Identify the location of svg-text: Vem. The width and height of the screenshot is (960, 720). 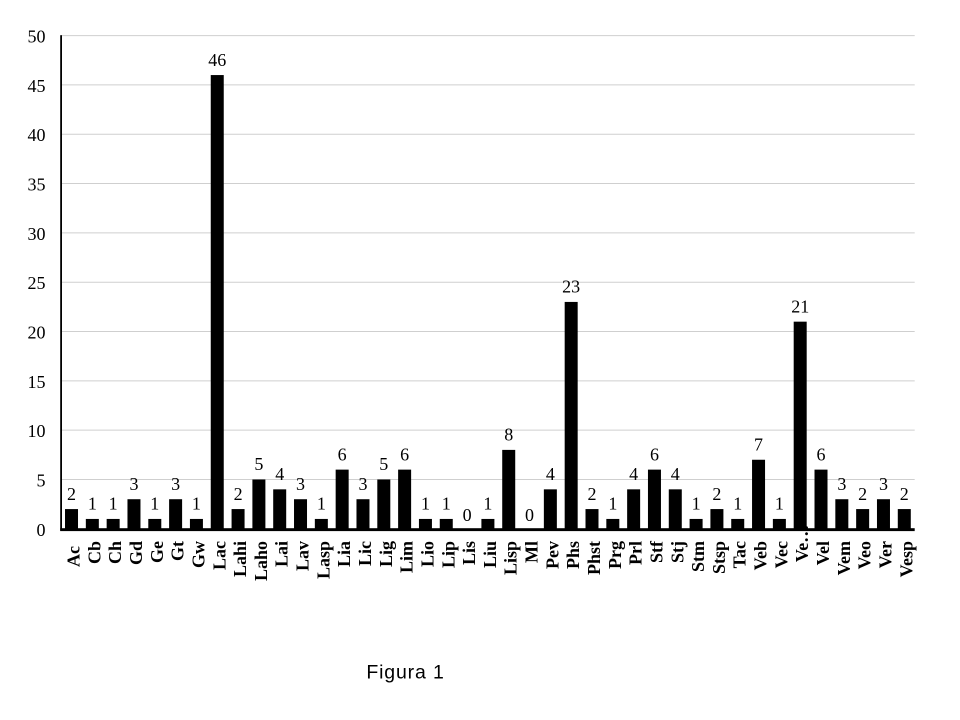
(844, 558).